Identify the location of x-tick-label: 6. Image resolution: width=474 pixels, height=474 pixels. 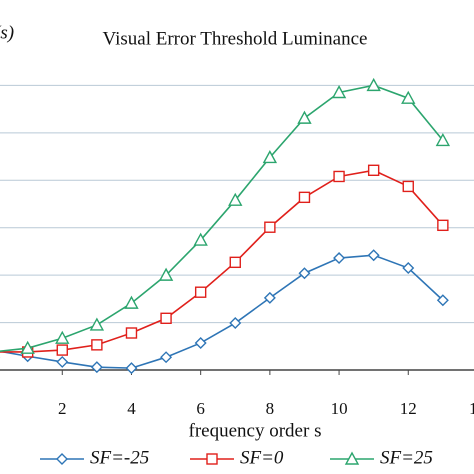
(200, 408).